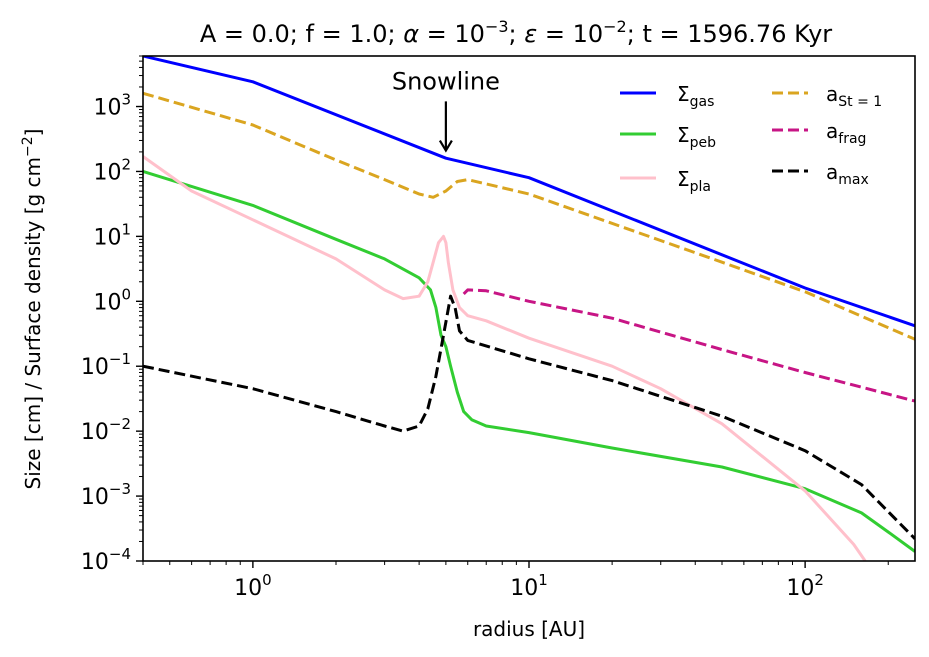 The width and height of the screenshot is (929, 657). Describe the element at coordinates (695, 96) in the screenshot. I see `legend-label-sigma-gas: Σgas` at that location.